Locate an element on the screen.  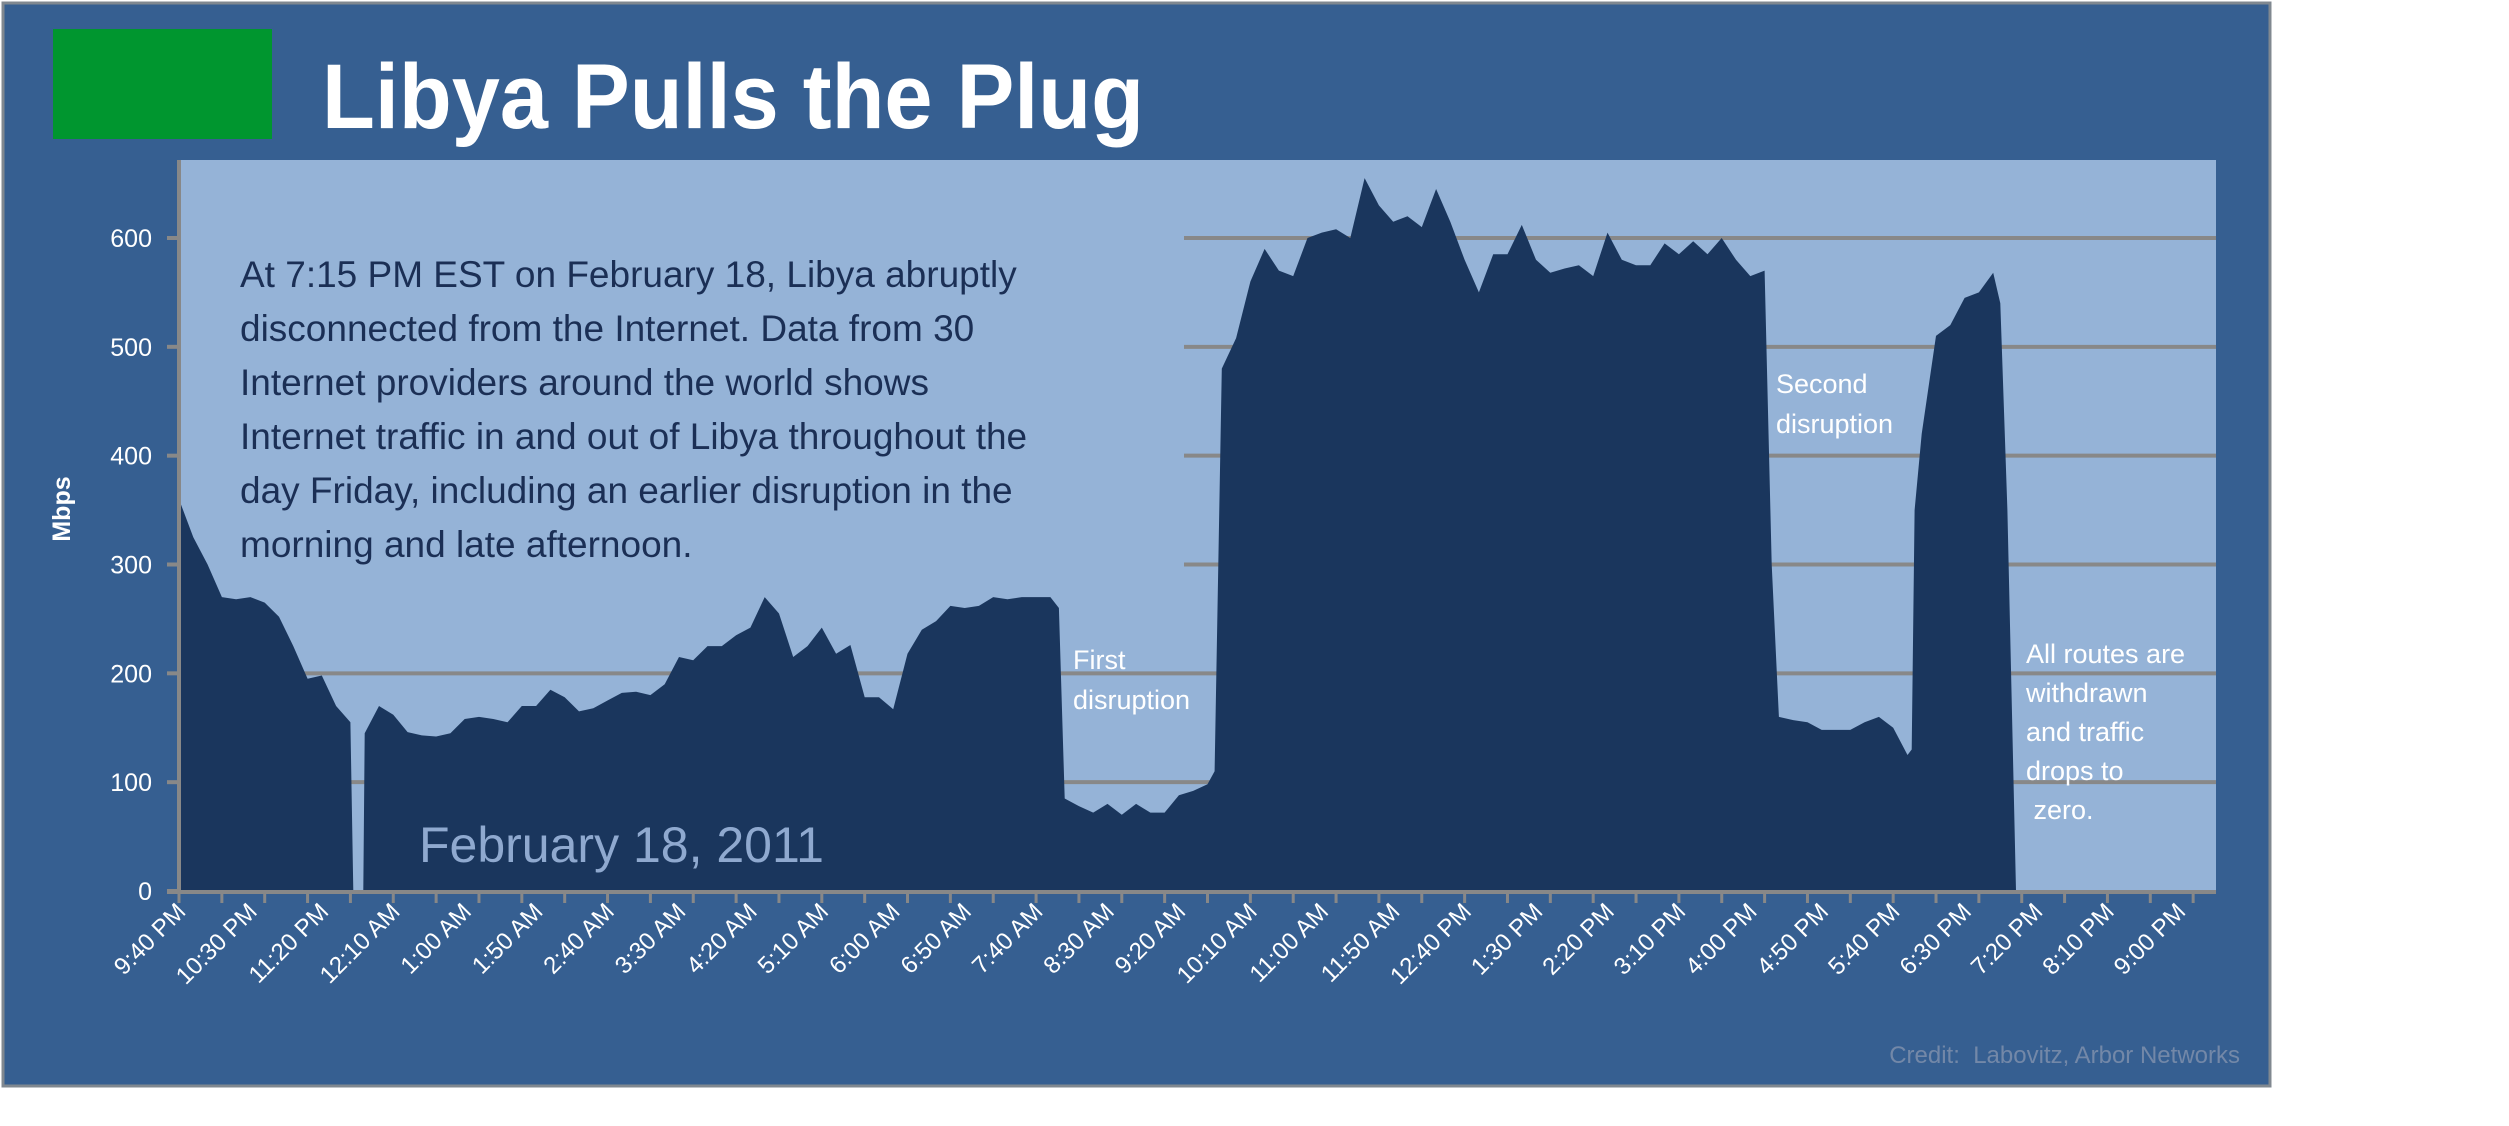
annotation-line: and traffic is located at coordinates (2085, 732).